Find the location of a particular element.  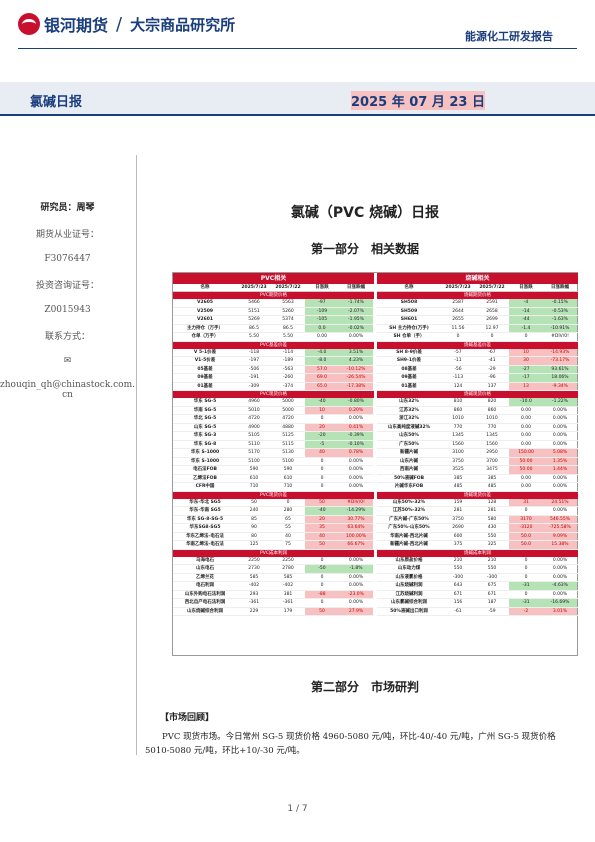

table-cell: V2605 is located at coordinates (204, 302).